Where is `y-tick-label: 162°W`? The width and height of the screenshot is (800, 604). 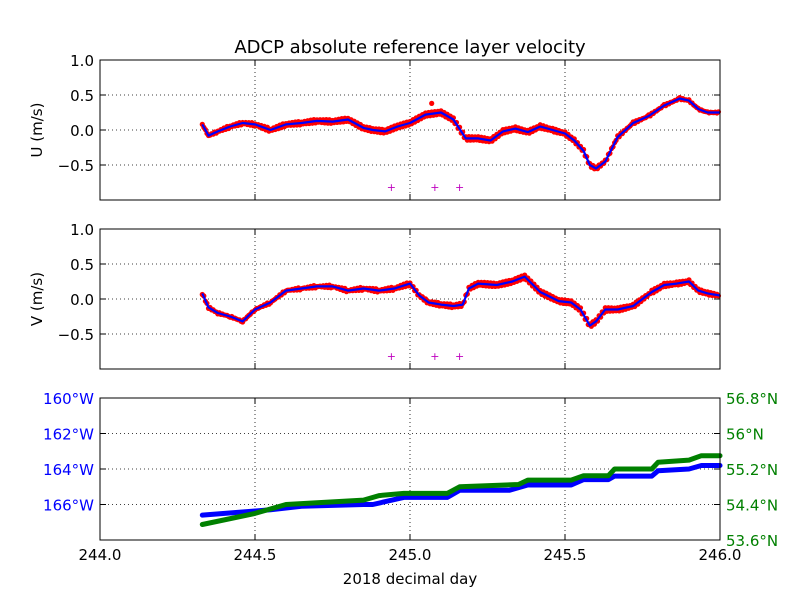
y-tick-label: 162°W is located at coordinates (68, 435).